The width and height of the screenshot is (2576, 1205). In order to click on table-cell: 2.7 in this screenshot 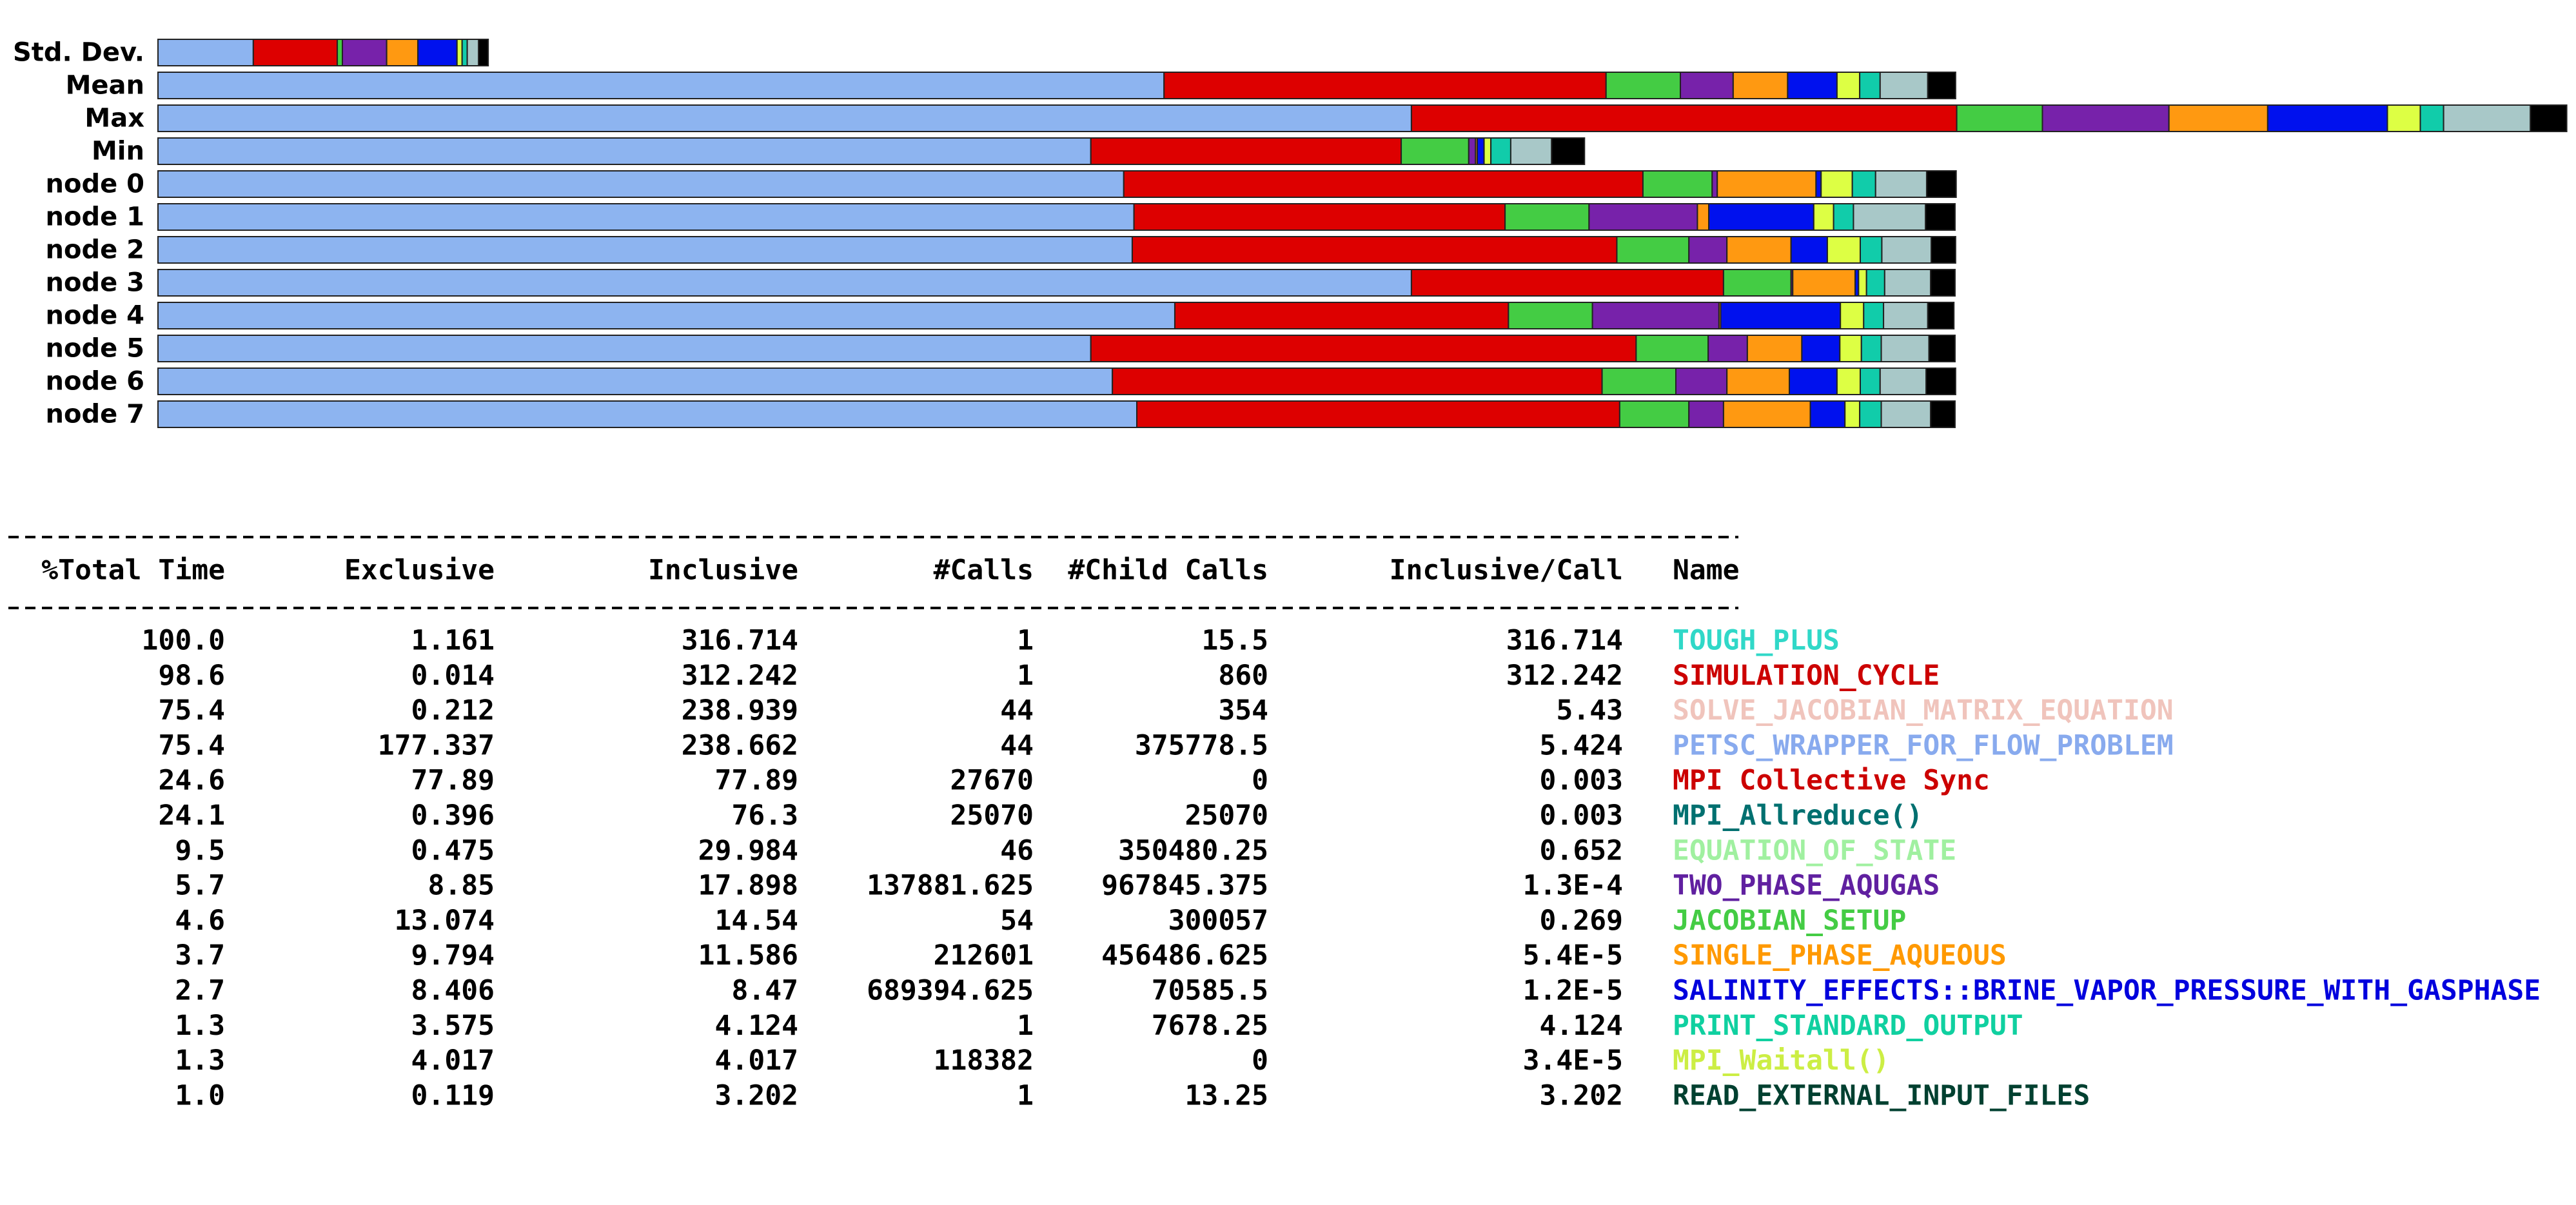, I will do `click(200, 991)`.